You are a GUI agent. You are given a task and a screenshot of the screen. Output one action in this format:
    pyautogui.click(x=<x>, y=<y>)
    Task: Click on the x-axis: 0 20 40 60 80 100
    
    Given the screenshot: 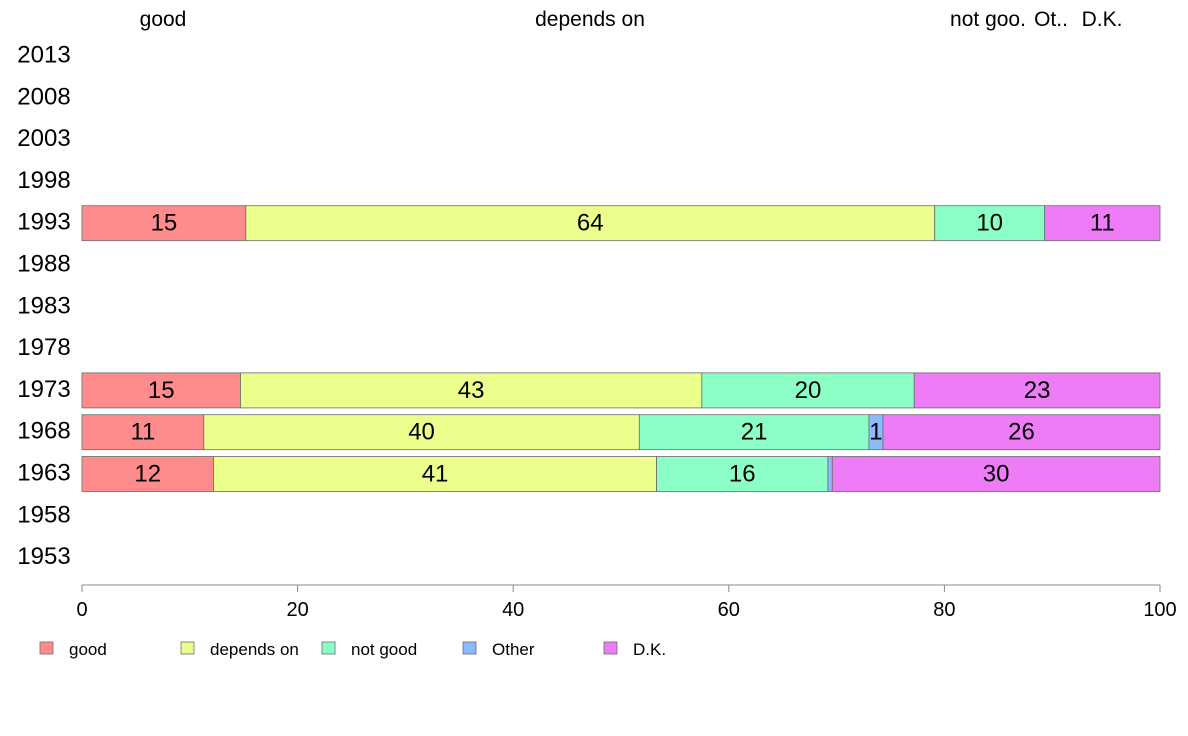 What is the action you would take?
    pyautogui.click(x=626, y=602)
    